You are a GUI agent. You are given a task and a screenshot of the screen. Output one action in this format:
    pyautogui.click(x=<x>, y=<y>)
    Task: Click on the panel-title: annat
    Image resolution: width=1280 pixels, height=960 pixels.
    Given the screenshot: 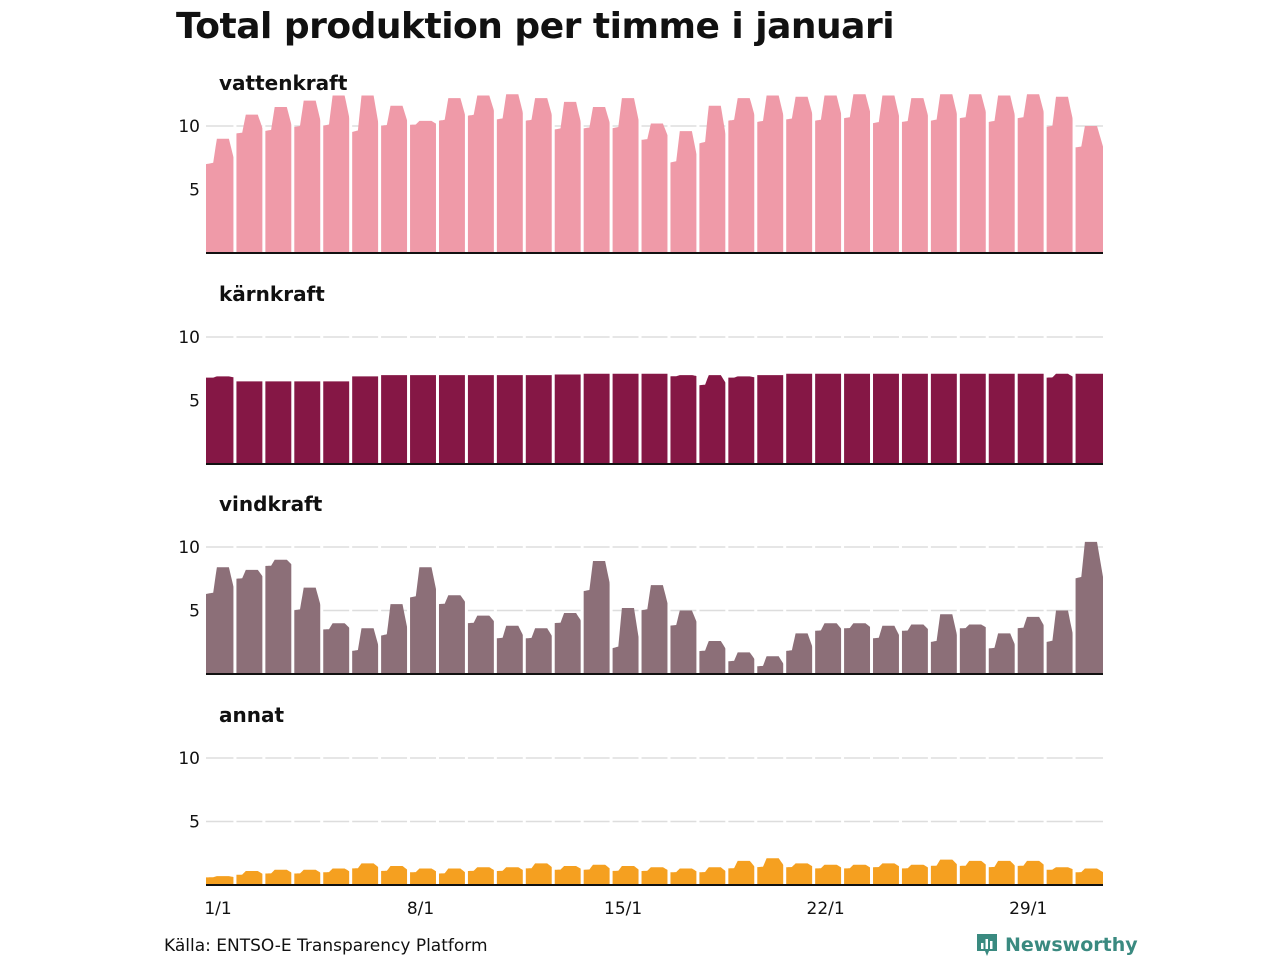 What is the action you would take?
    pyautogui.click(x=251, y=715)
    